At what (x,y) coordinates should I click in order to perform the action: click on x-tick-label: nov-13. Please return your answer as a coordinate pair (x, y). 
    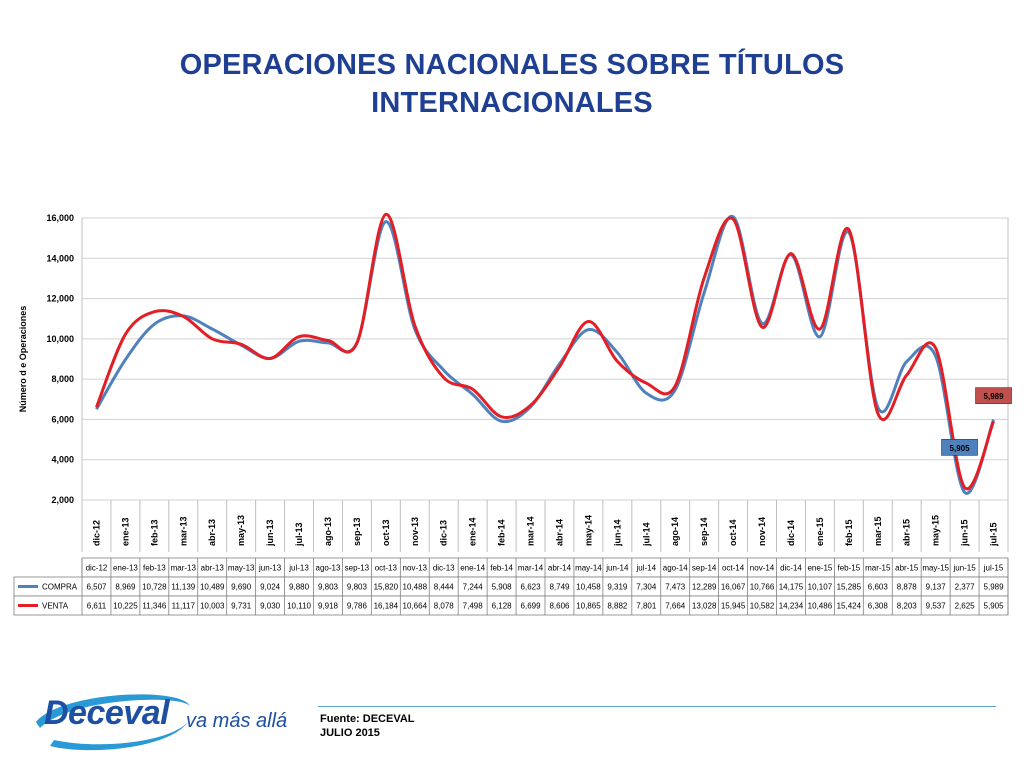
    Looking at the image, I should click on (415, 531).